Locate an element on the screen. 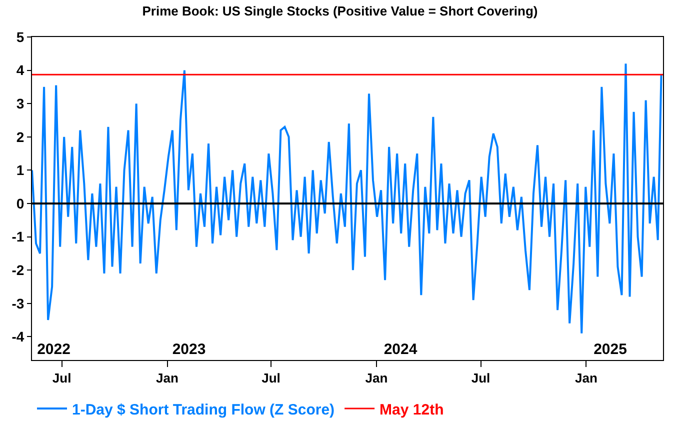 This screenshot has height=437, width=680. y-tick-label: 5 is located at coordinates (20, 36).